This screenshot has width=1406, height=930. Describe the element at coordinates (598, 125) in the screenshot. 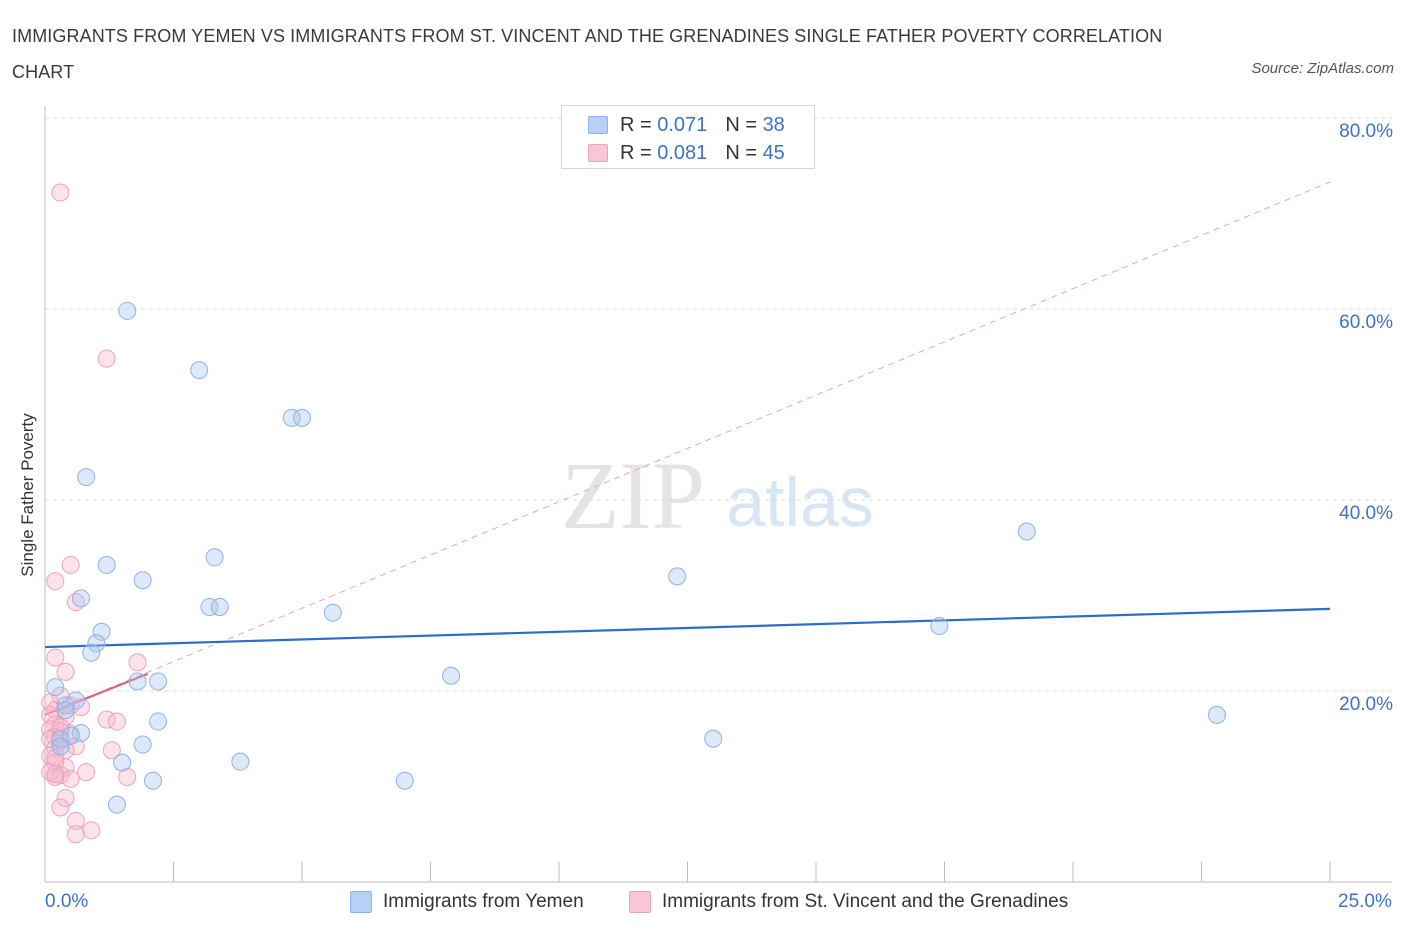

I see `legend-swatch-yemen` at that location.